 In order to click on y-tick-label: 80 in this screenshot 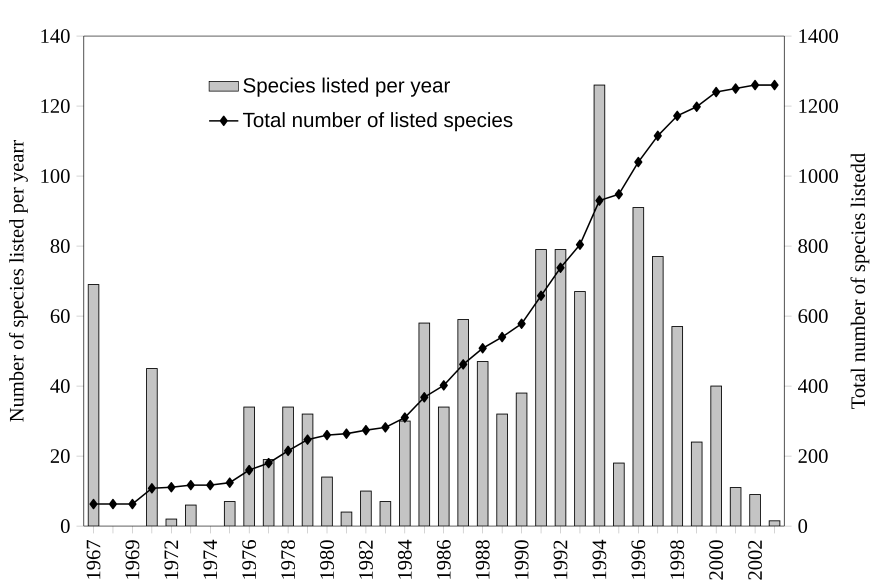, I will do `click(60, 245)`.